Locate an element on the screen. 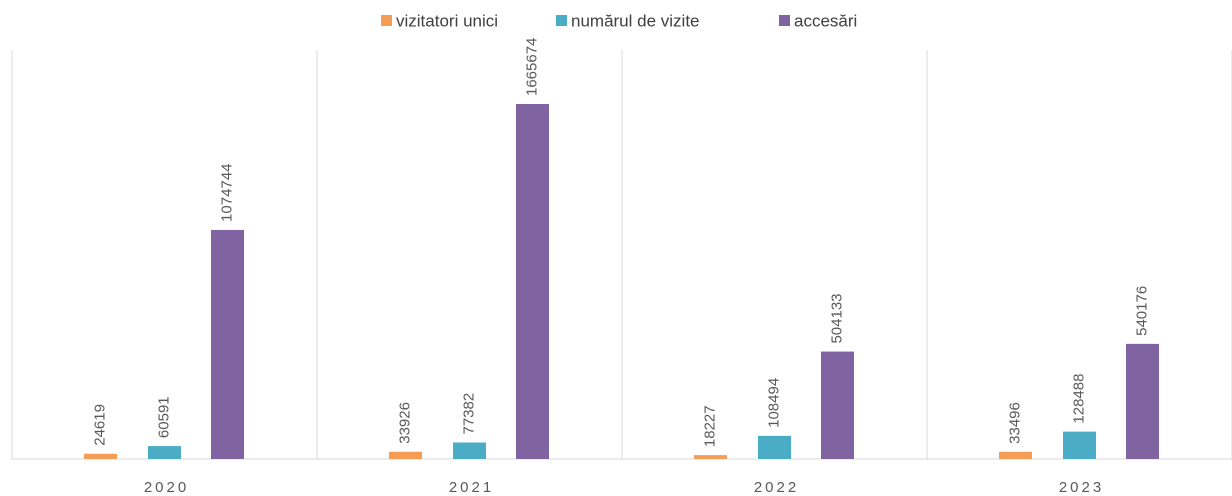 This screenshot has height=496, width=1232. data-label: 60591 is located at coordinates (163, 417).